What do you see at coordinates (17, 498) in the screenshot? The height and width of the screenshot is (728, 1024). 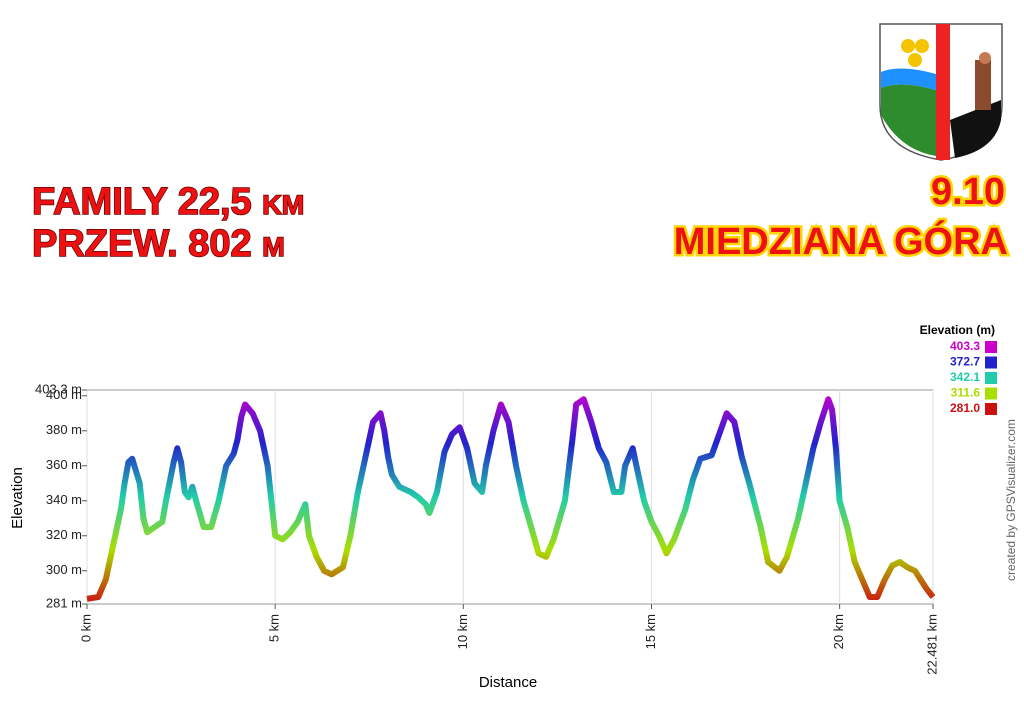 I see `y-axis-label: Elevation` at bounding box center [17, 498].